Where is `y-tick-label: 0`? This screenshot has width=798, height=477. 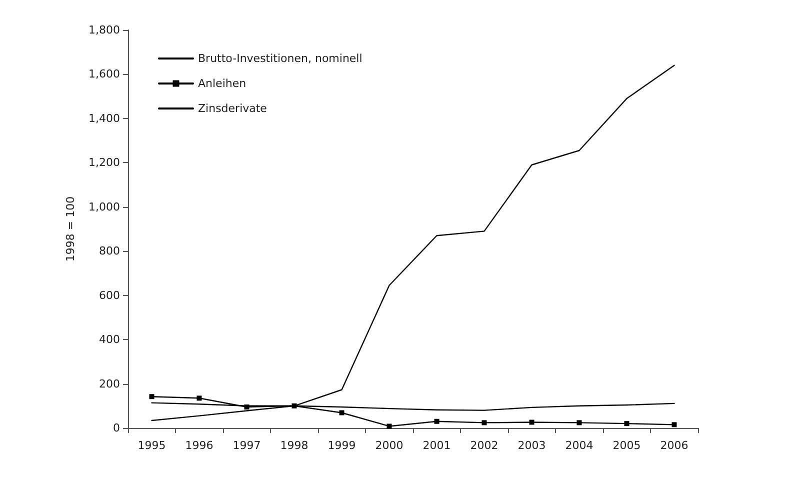
y-tick-label: 0 is located at coordinates (116, 428).